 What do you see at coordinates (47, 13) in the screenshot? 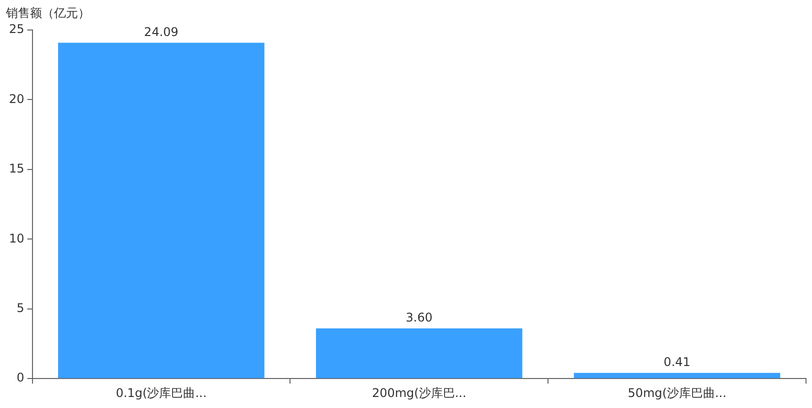
I see `y-axis-title: 销售额（亿元）` at bounding box center [47, 13].